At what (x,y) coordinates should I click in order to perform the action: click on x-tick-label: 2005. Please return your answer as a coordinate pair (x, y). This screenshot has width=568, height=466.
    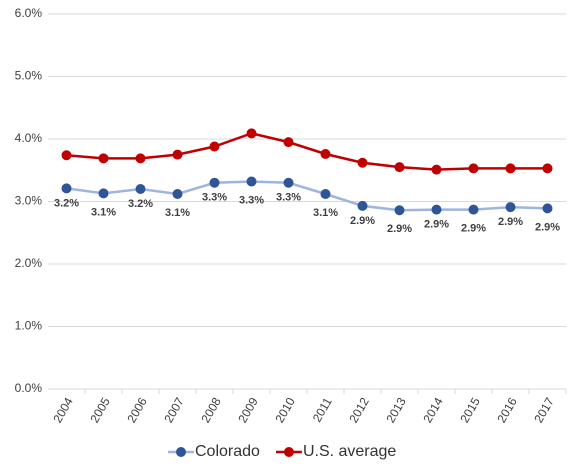
    Looking at the image, I should click on (100, 410).